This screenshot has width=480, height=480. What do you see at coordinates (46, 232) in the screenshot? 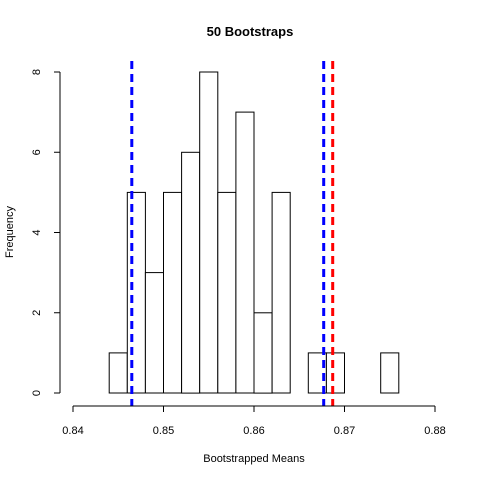
I see `y-axis: 0 2 4 6 8` at bounding box center [46, 232].